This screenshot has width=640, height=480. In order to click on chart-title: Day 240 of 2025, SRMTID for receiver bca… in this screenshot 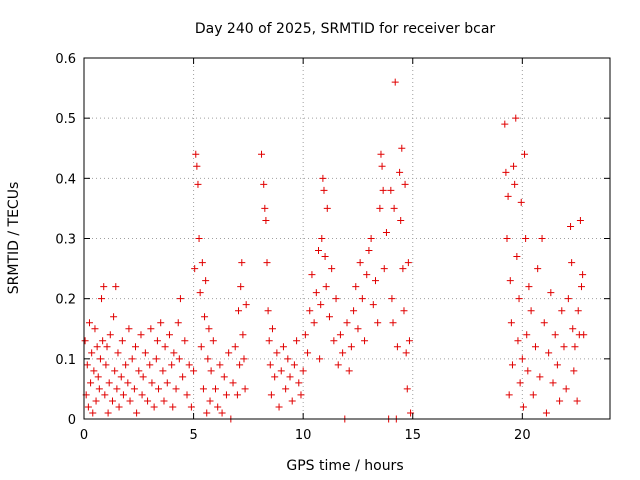, I will do `click(345, 29)`.